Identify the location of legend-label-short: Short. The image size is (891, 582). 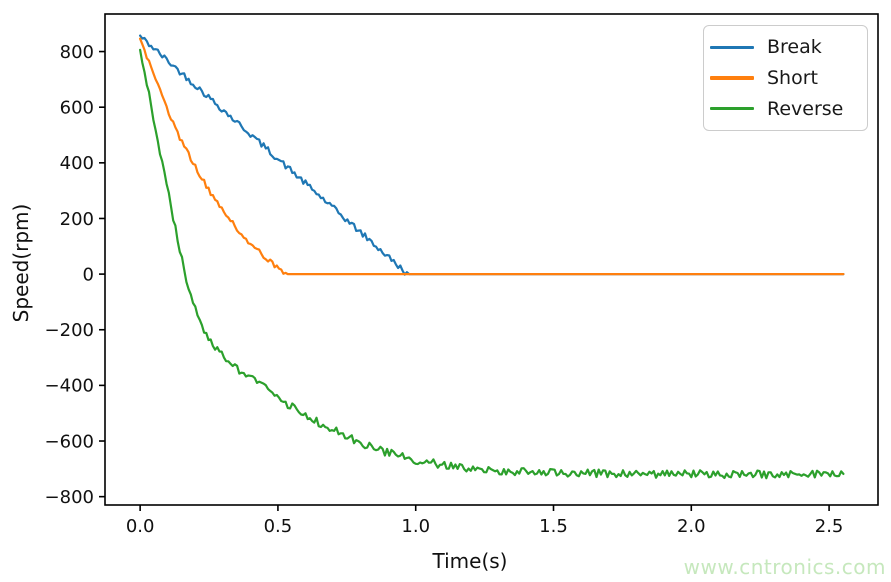
(792, 78).